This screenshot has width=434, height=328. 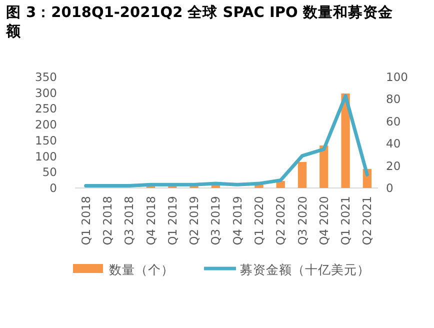 What do you see at coordinates (390, 188) in the screenshot?
I see `y2-tick-label: 0` at bounding box center [390, 188].